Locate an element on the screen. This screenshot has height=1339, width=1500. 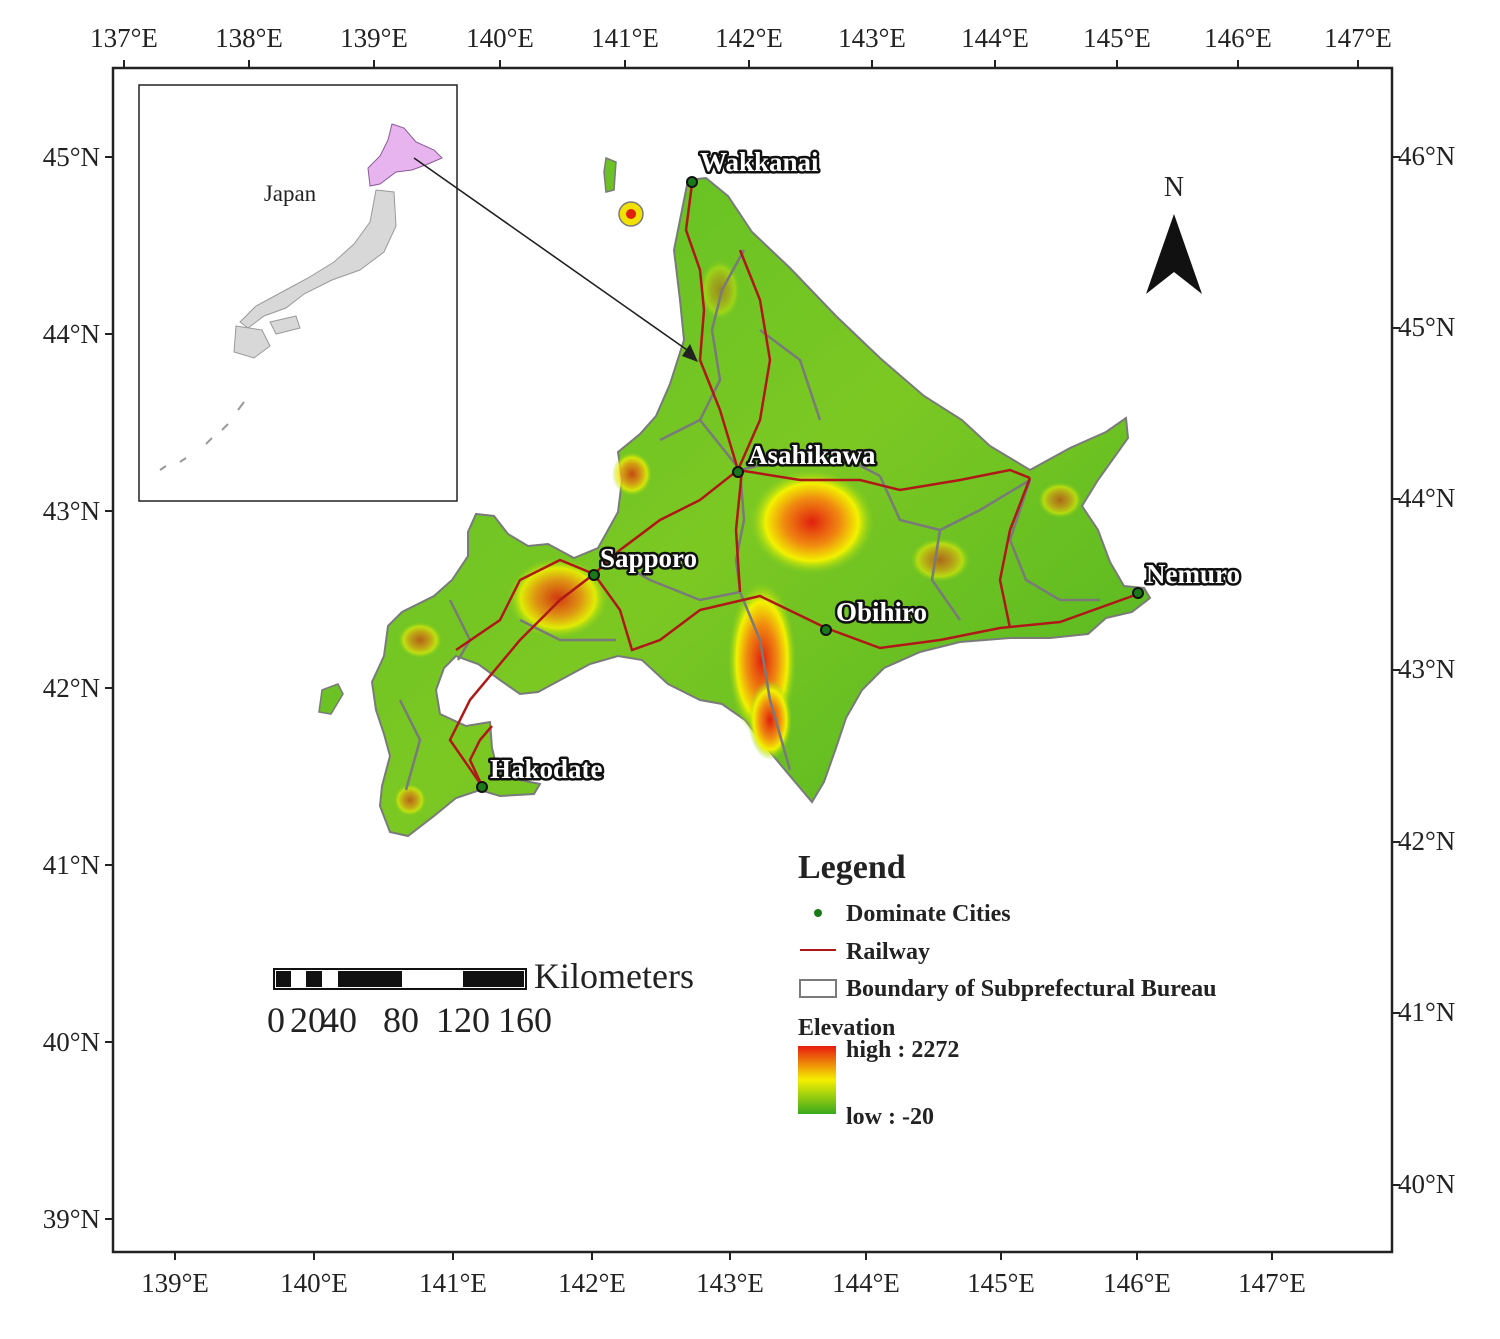
inset-pointer-line is located at coordinates (552, 255).